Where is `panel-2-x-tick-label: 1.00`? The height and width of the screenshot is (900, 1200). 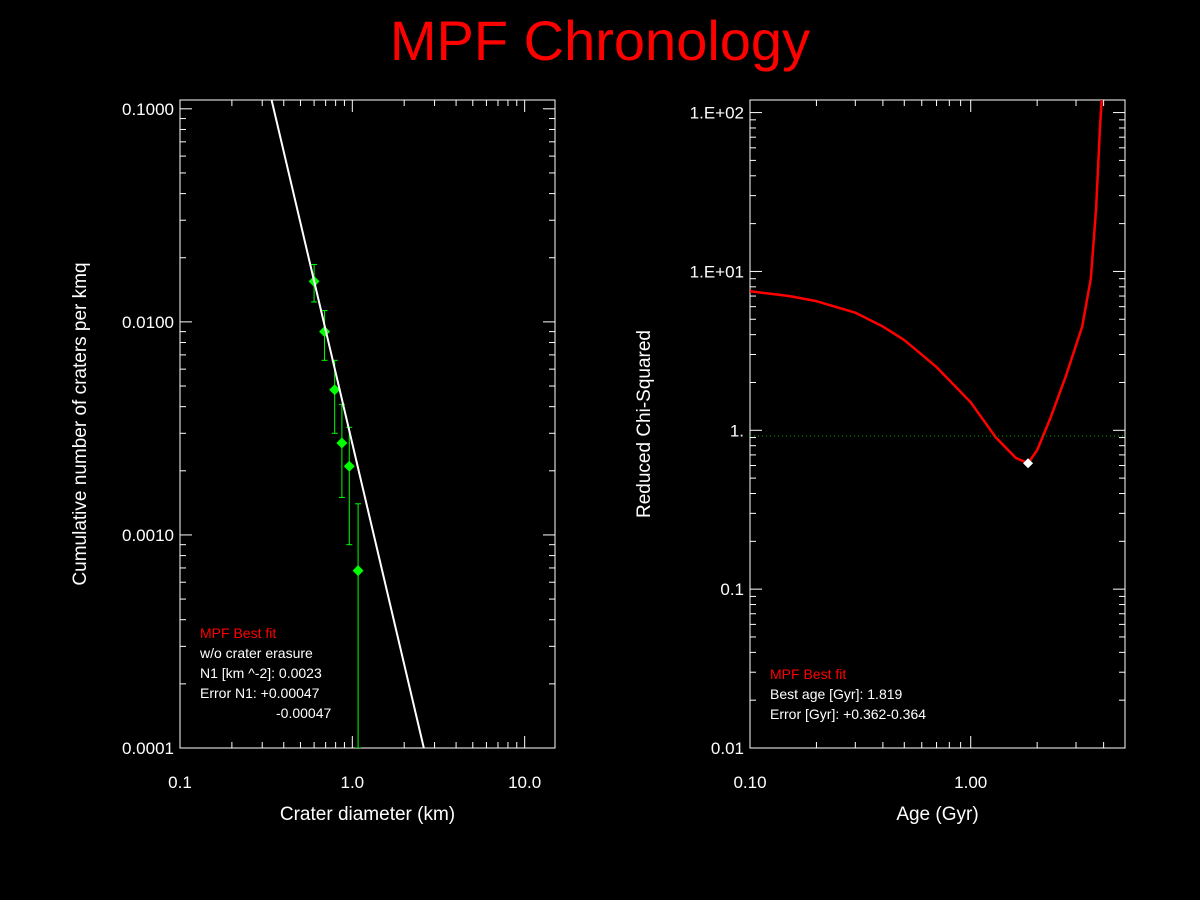
panel-2-x-tick-label: 1.00 is located at coordinates (970, 782).